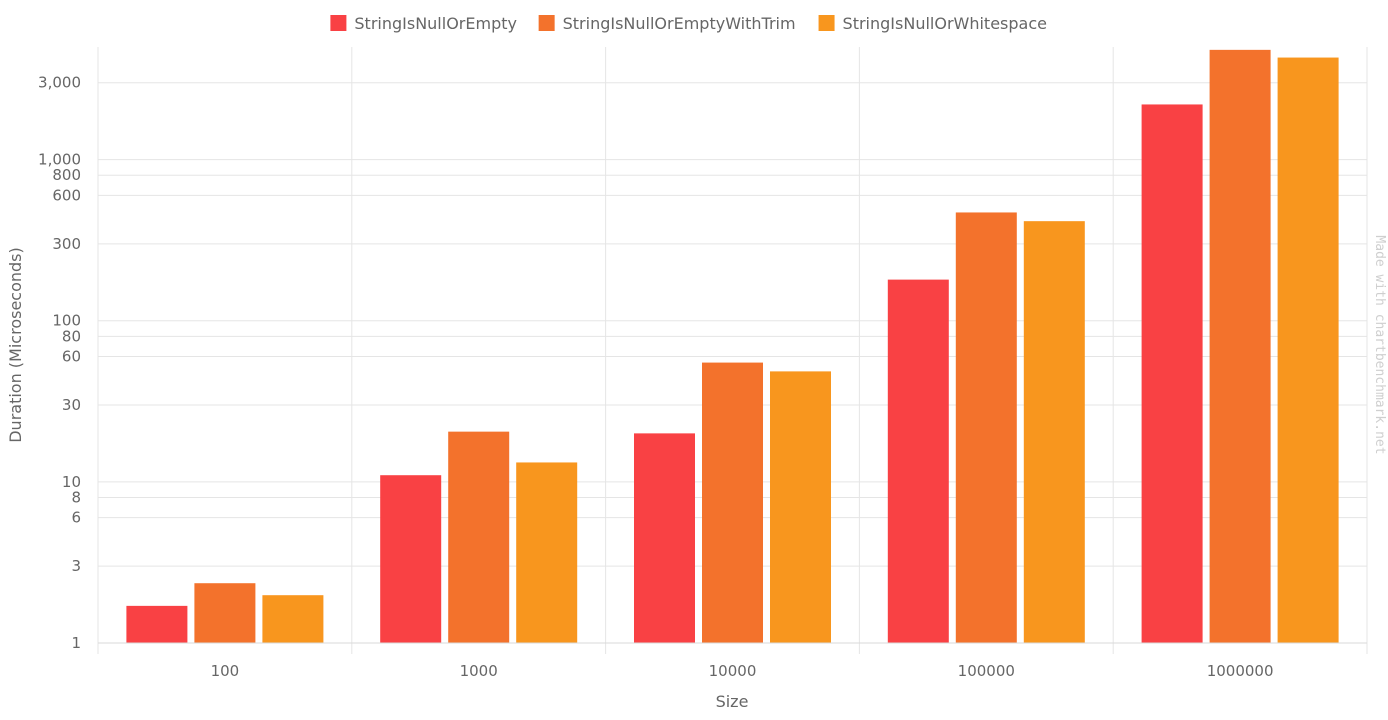  I want to click on legend-item: StringIsNullOrEmpty, so click(423, 23).